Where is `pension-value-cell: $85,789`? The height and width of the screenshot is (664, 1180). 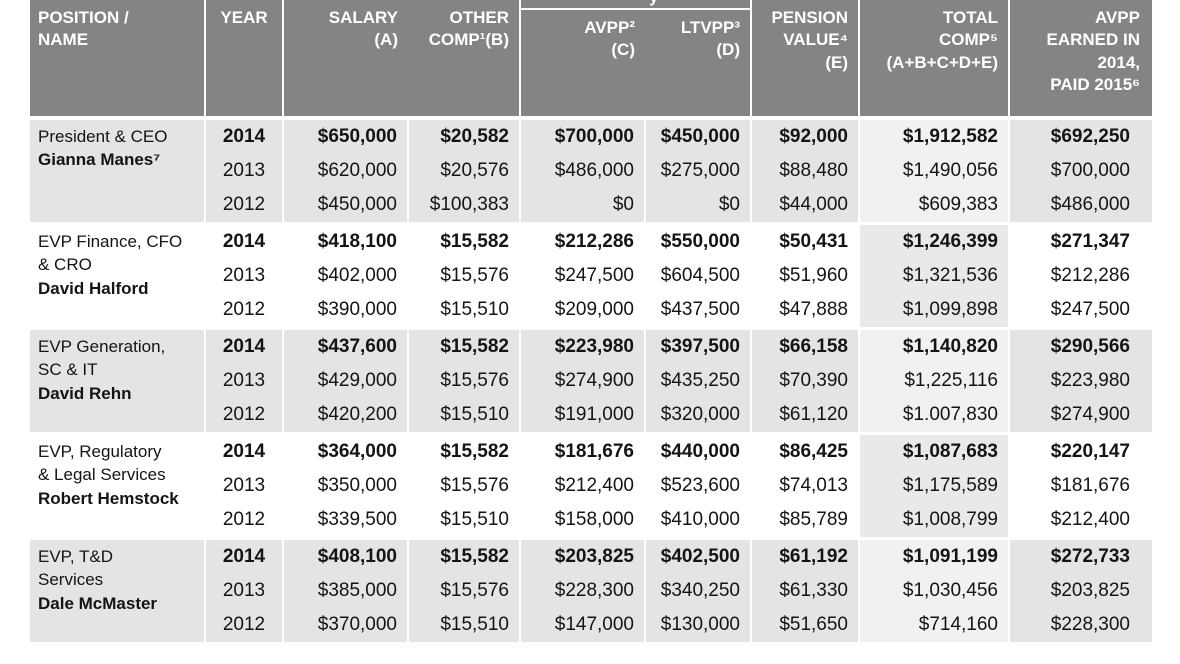 pension-value-cell: $85,789 is located at coordinates (804, 521).